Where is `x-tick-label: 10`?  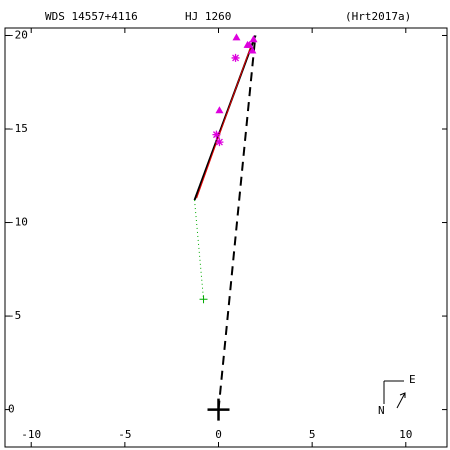
x-tick-label: 10 is located at coordinates (405, 434).